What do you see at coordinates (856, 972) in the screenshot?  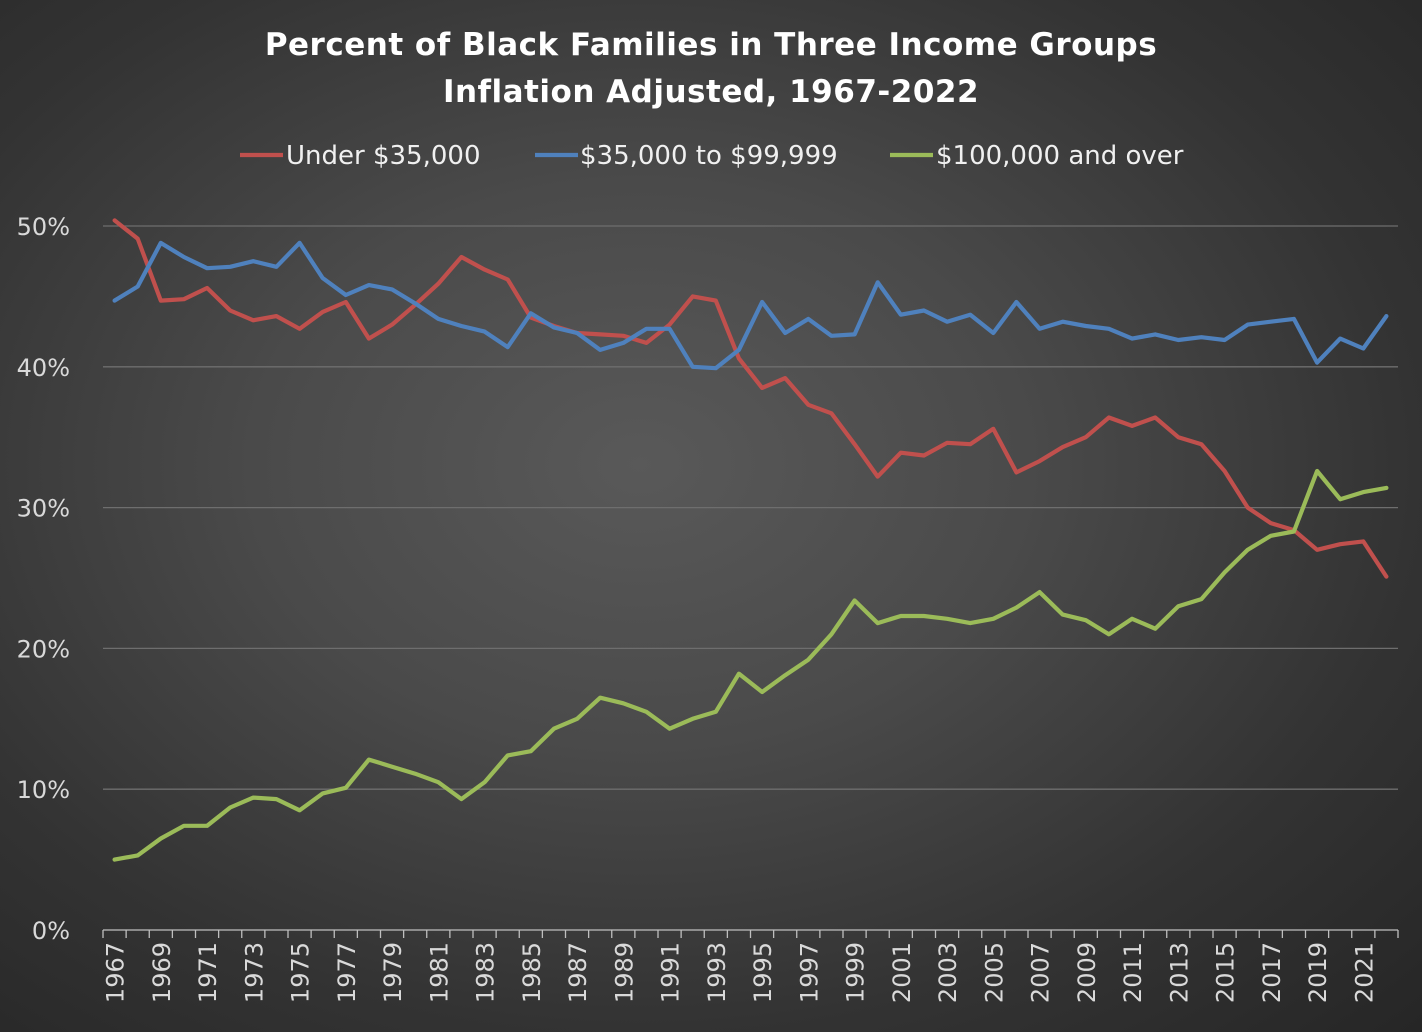 I see `x-tick-label: 1999` at bounding box center [856, 972].